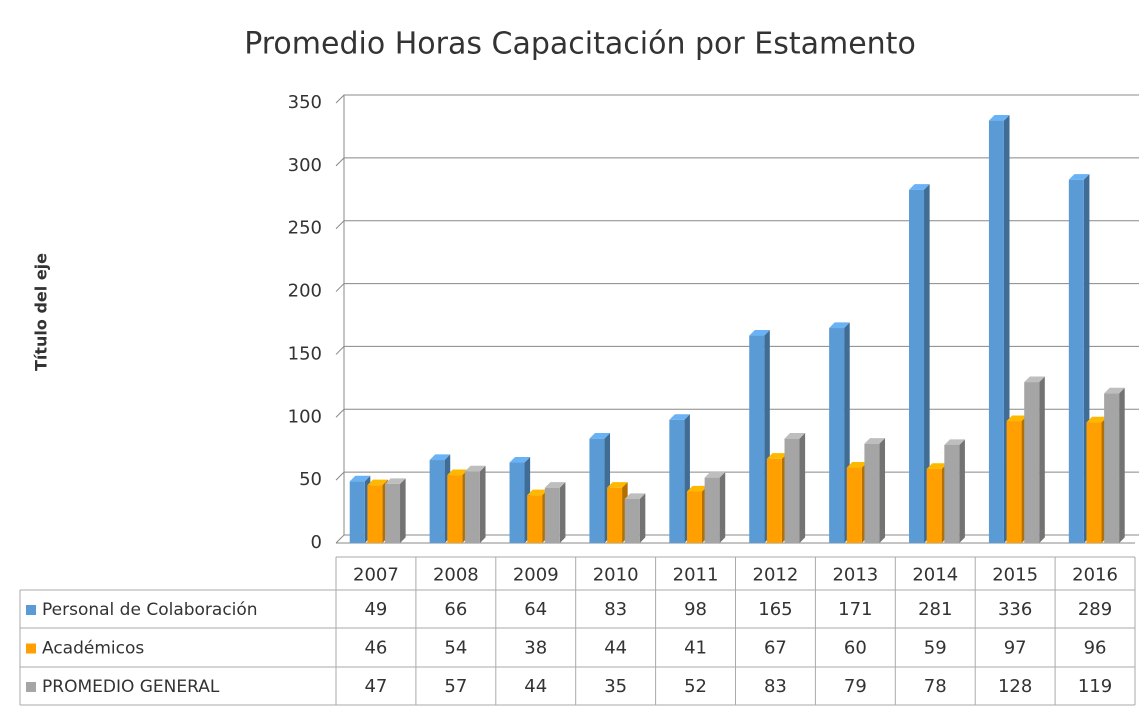  What do you see at coordinates (455, 648) in the screenshot?
I see `table-value: 54` at bounding box center [455, 648].